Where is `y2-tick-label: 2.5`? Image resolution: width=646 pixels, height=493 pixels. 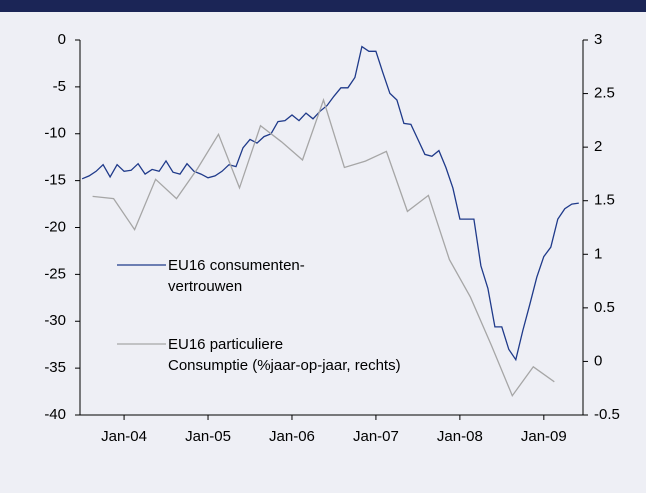
y2-tick-label: 2.5 is located at coordinates (604, 93).